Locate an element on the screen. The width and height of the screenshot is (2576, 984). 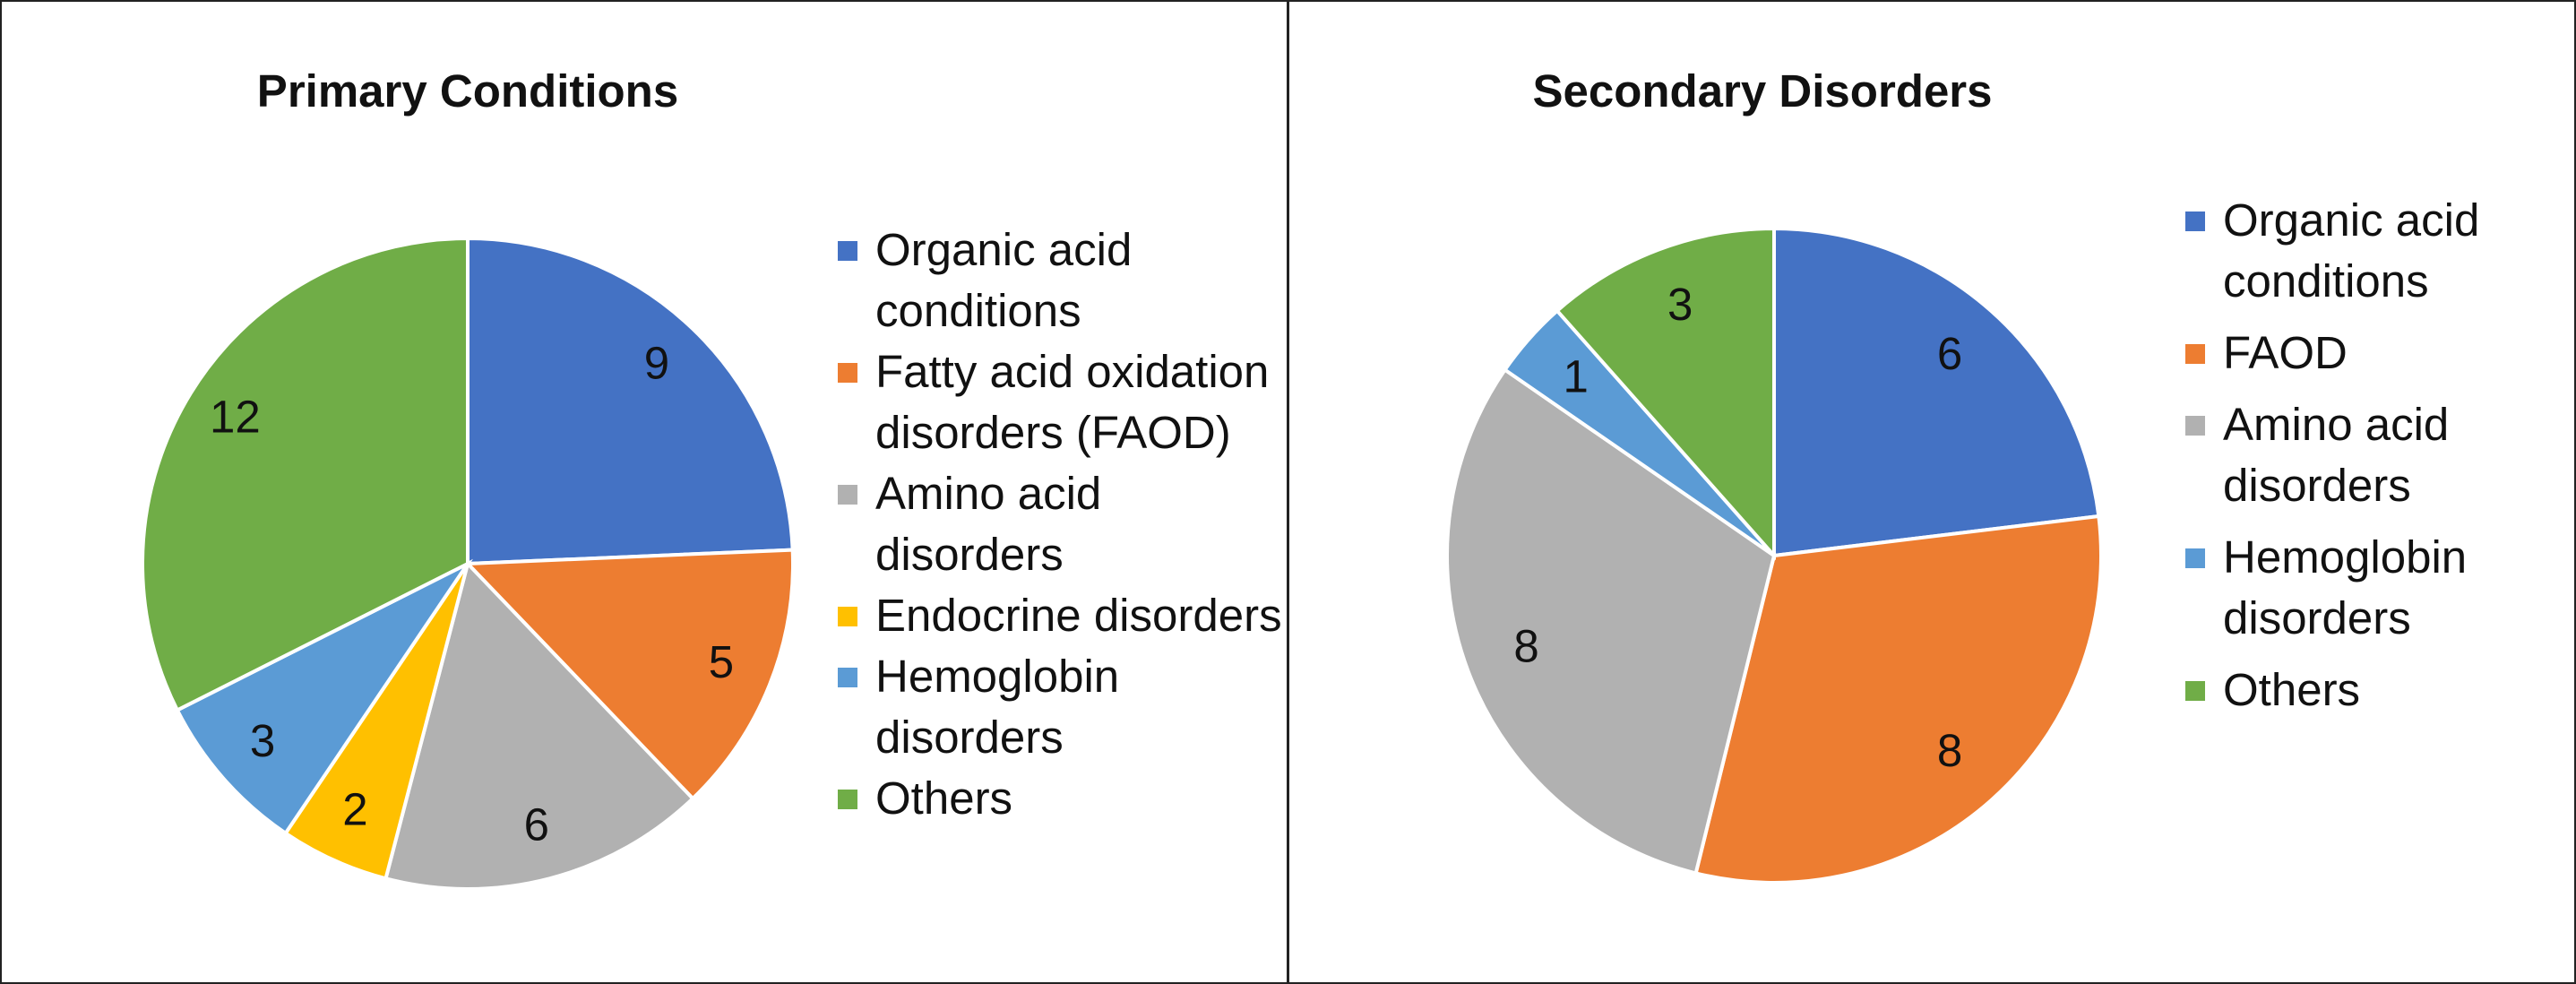
data-label: 5 is located at coordinates (722, 662).